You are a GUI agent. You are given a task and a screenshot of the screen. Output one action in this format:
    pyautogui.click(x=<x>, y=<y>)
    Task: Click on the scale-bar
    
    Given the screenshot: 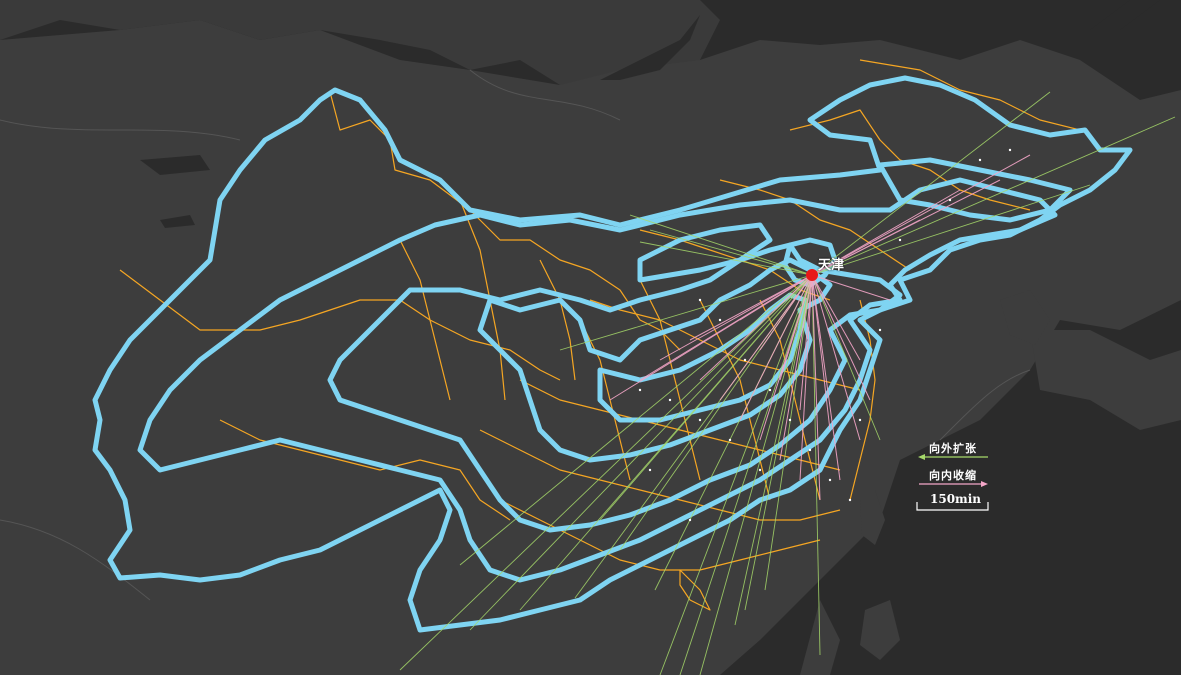 What is the action you would take?
    pyautogui.click(x=952, y=506)
    